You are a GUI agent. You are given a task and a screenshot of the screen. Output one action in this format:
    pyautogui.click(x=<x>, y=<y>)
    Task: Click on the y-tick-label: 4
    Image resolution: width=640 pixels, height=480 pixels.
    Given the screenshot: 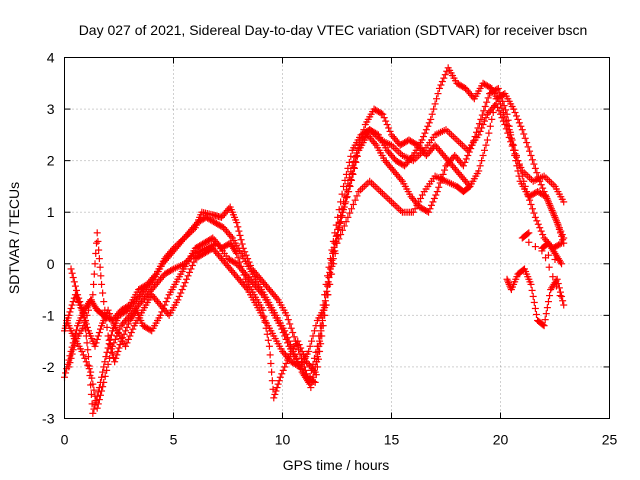 What is the action you would take?
    pyautogui.click(x=51, y=58)
    